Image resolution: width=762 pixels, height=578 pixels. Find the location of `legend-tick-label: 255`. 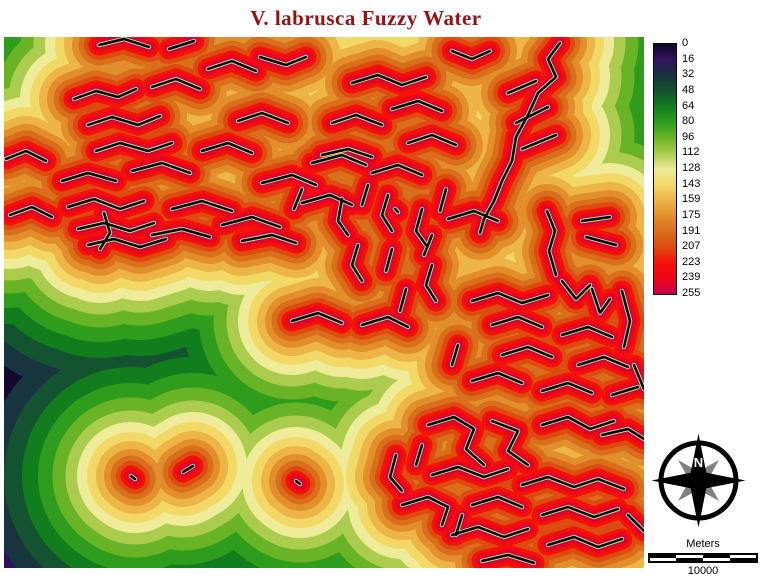

legend-tick-label: 255 is located at coordinates (691, 293).